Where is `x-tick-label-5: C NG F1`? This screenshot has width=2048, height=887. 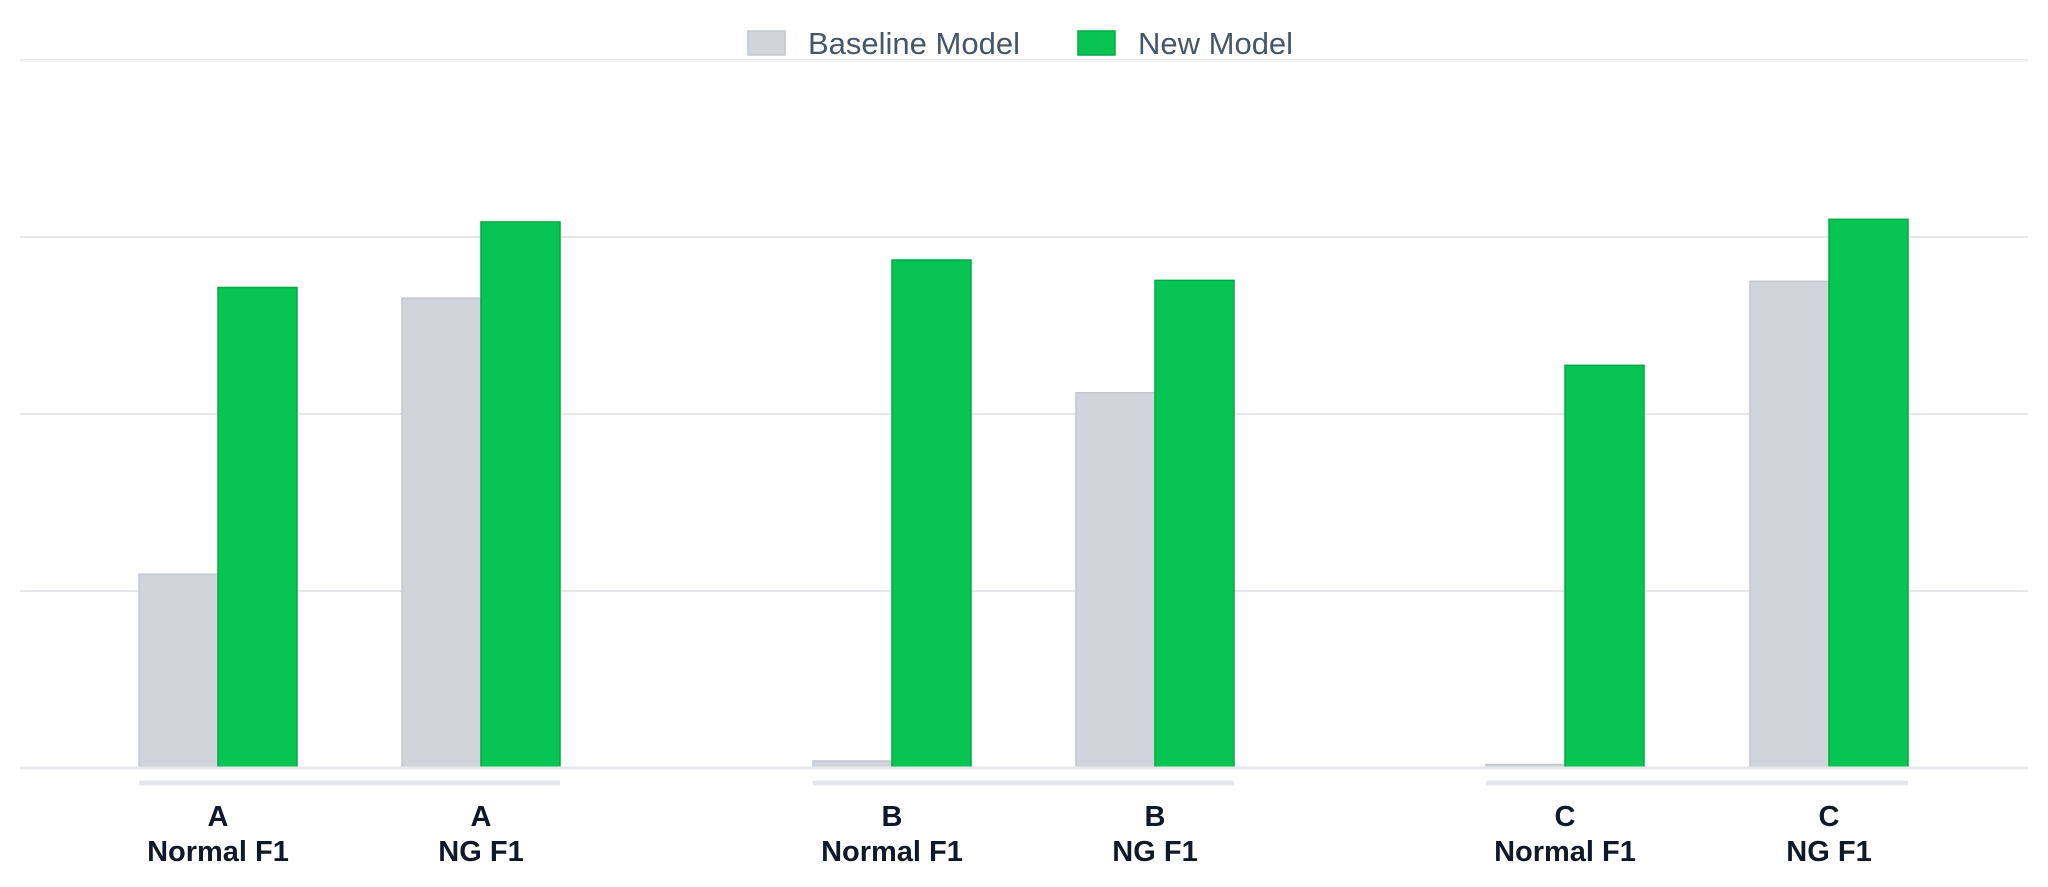
x-tick-label-5: C NG F1 is located at coordinates (1828, 834).